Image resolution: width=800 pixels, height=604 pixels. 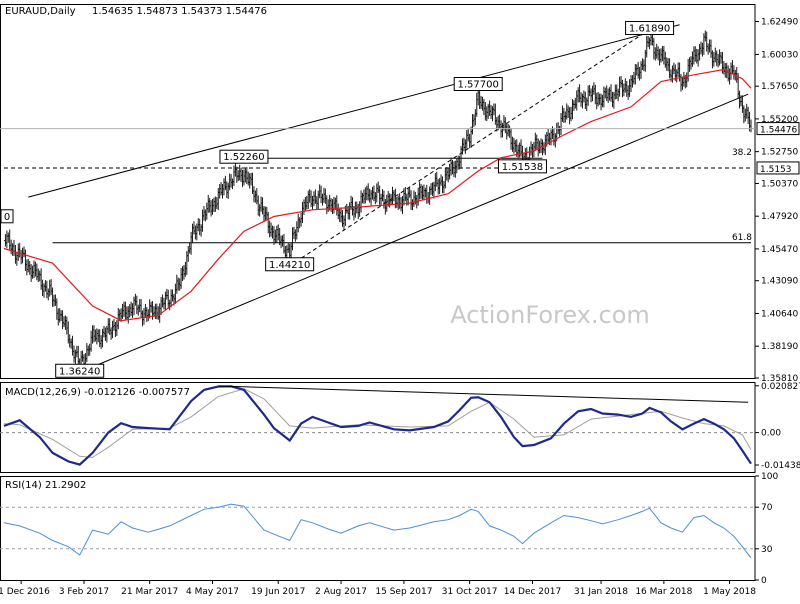 What do you see at coordinates (550, 315) in the screenshot?
I see `watermark-text: ActionForex.com` at bounding box center [550, 315].